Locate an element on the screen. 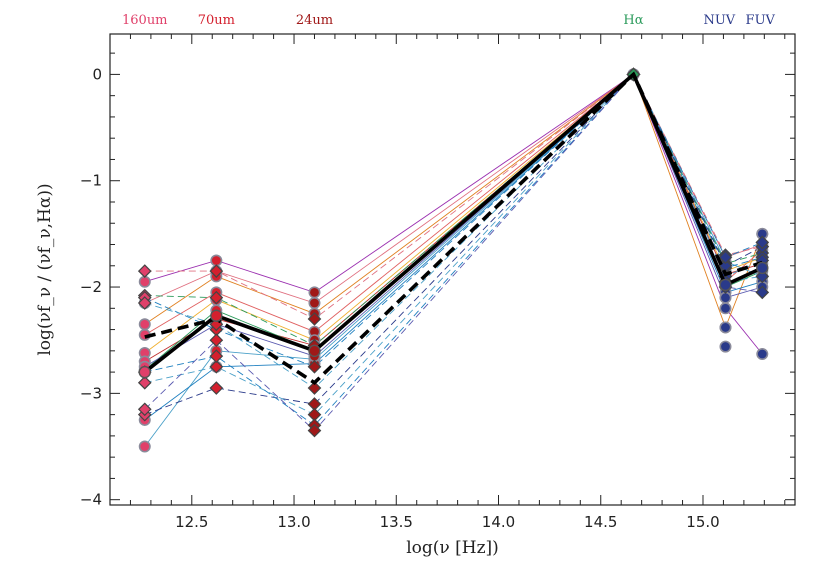  band-label: FUV is located at coordinates (761, 20).